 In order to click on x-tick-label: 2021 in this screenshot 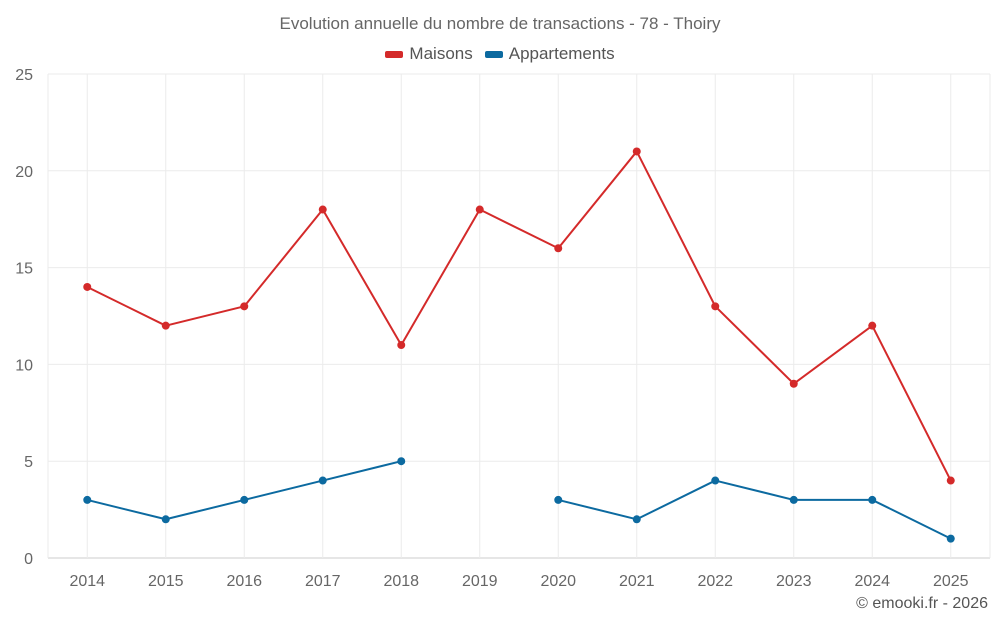, I will do `click(637, 581)`.